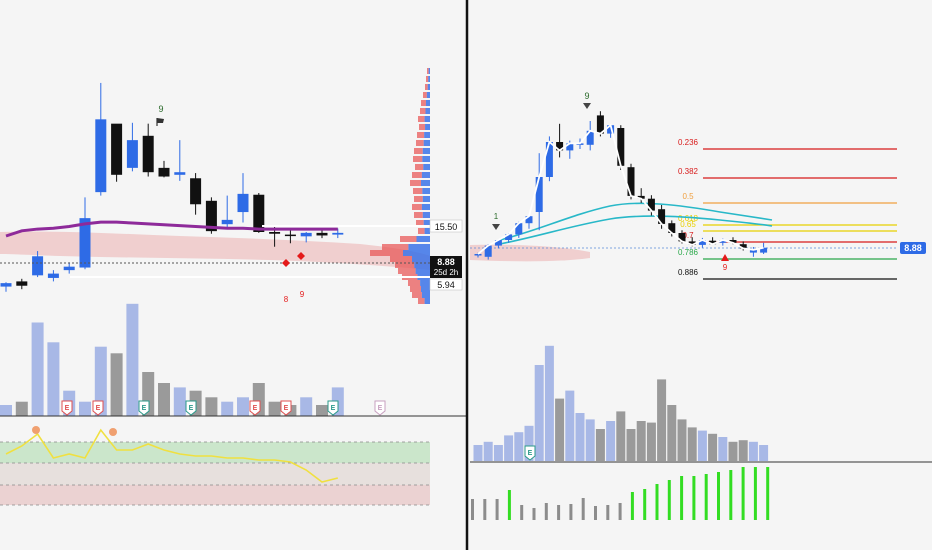  What do you see at coordinates (636, 230) in the screenshot?
I see `ema-line-lower` at bounding box center [636, 230].